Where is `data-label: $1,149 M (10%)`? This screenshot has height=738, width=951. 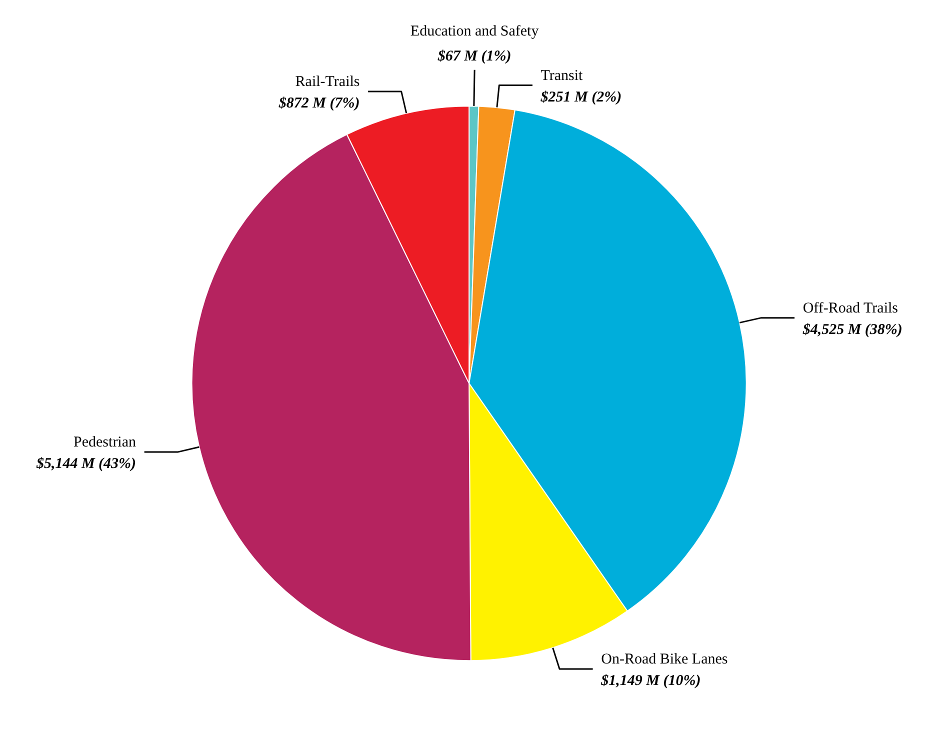
data-label: $1,149 M (10%) is located at coordinates (650, 681).